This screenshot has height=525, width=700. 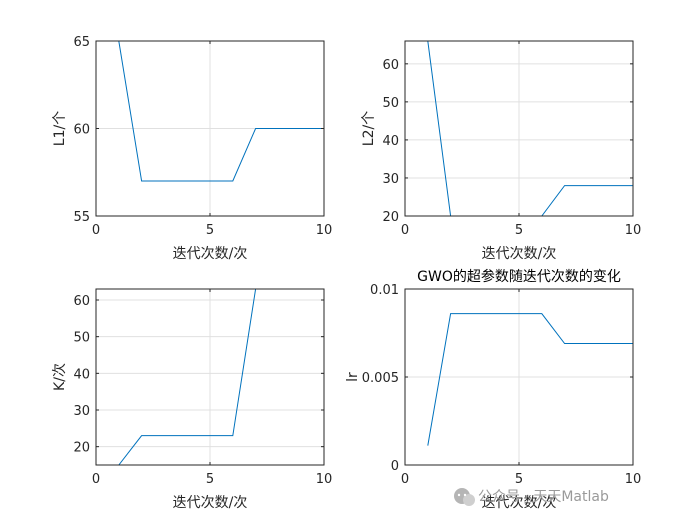 I want to click on y-tick-label: 0.005, so click(x=380, y=378).